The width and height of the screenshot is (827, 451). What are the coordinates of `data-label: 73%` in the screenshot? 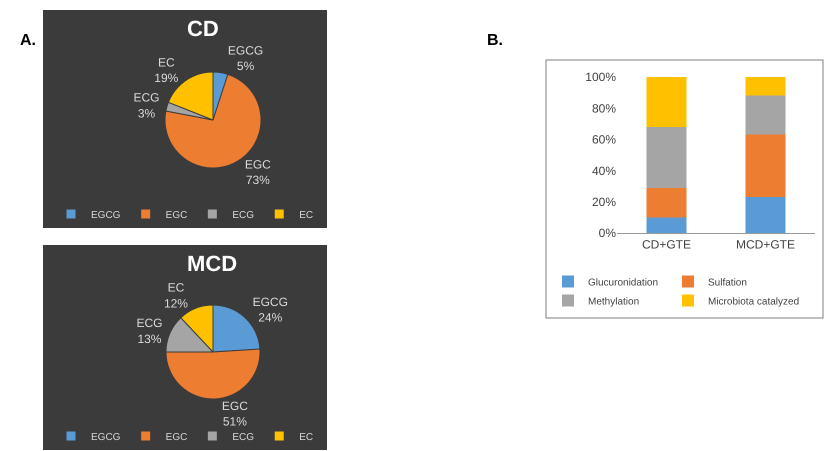 It's located at (258, 180).